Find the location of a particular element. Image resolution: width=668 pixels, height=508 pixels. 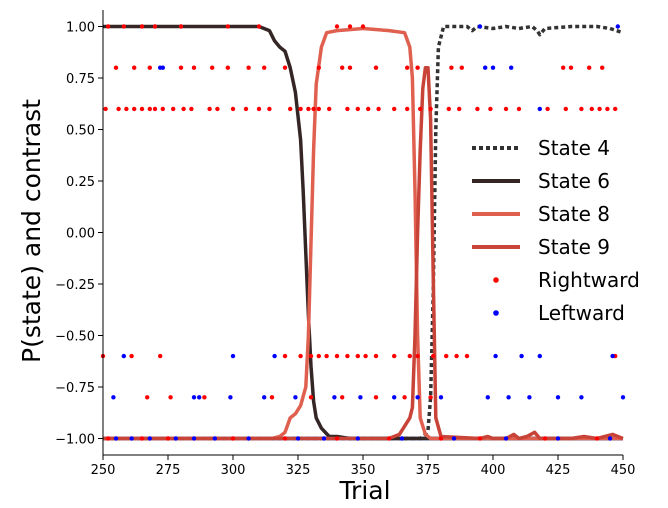

legend-label-1: State 6 is located at coordinates (574, 181).